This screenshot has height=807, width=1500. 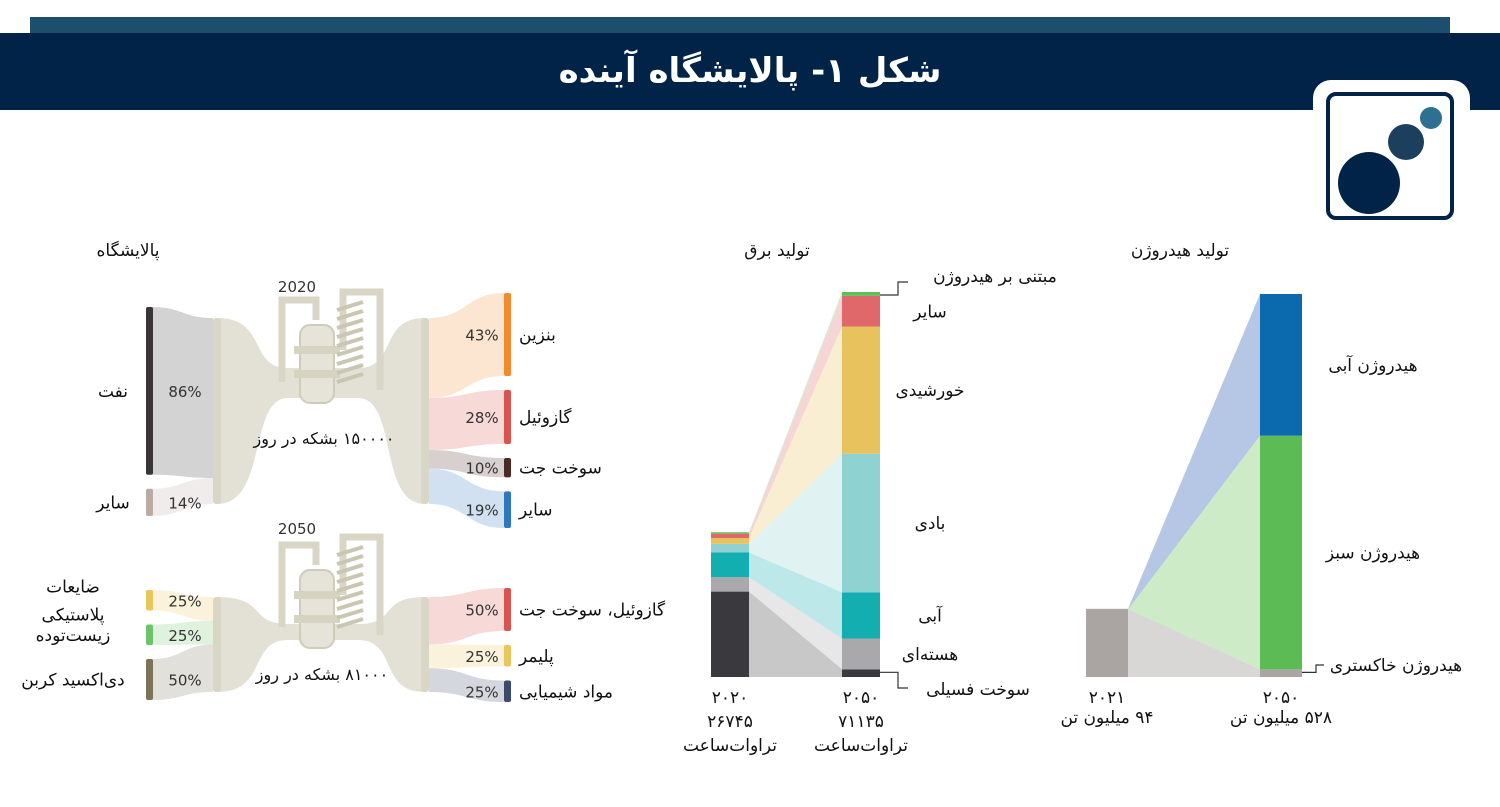 I want to click on refinery-throughput-label: ۱۵۰۰۰۰ بشکه در روز, so click(x=324, y=439).